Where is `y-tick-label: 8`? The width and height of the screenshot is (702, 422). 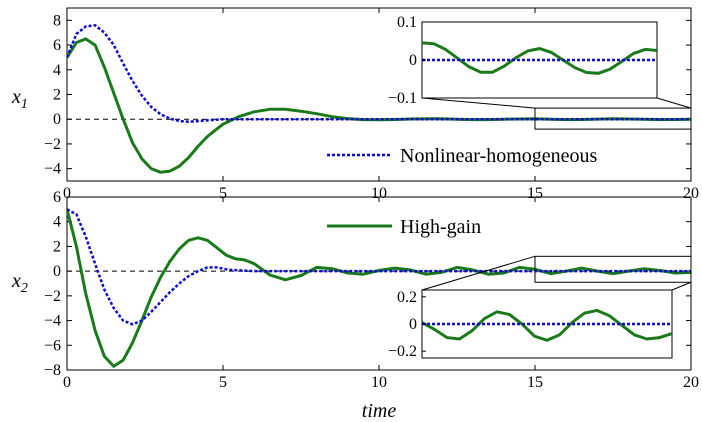 y-tick-label: 8 is located at coordinates (57, 20).